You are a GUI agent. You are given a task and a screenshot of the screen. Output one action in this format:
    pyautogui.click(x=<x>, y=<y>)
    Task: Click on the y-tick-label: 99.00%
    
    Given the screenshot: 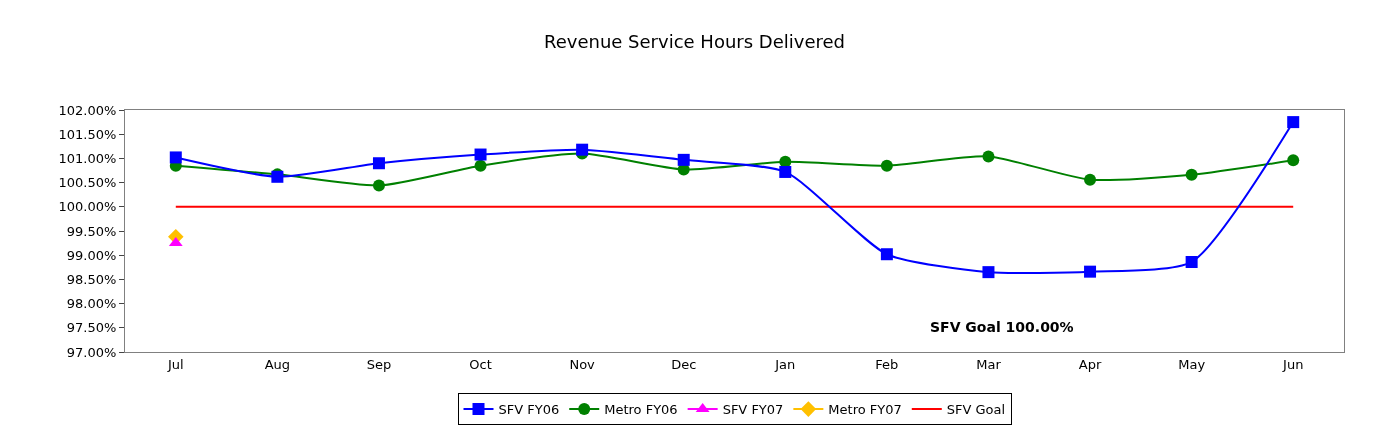 What is the action you would take?
    pyautogui.click(x=91, y=255)
    